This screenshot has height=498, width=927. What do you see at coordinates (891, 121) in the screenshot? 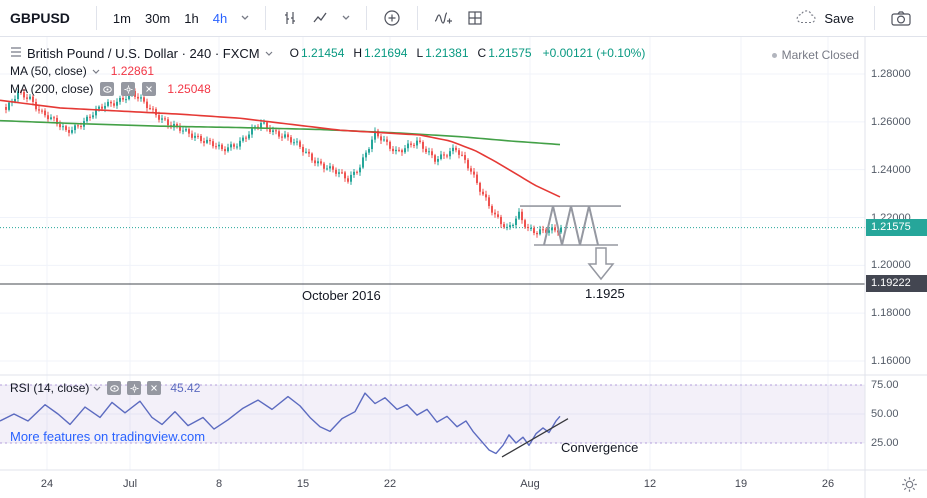
I see `price-axis-tick: 1.26000` at bounding box center [891, 121].